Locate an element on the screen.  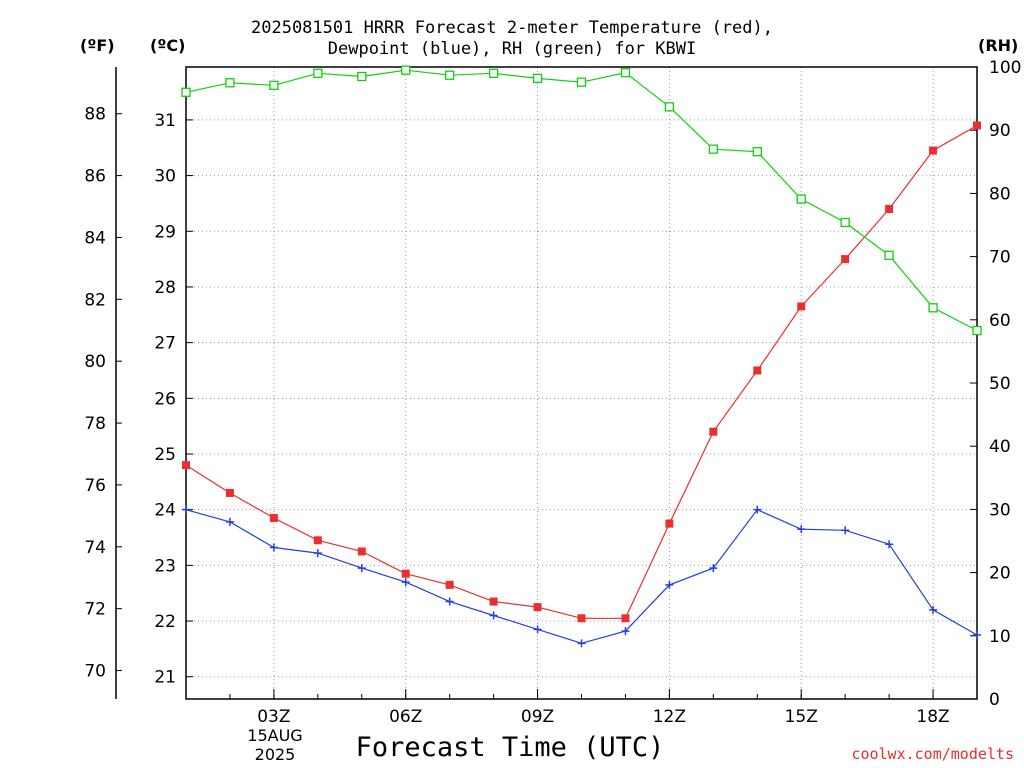
celsius-tick-label: 23 is located at coordinates (165, 566).